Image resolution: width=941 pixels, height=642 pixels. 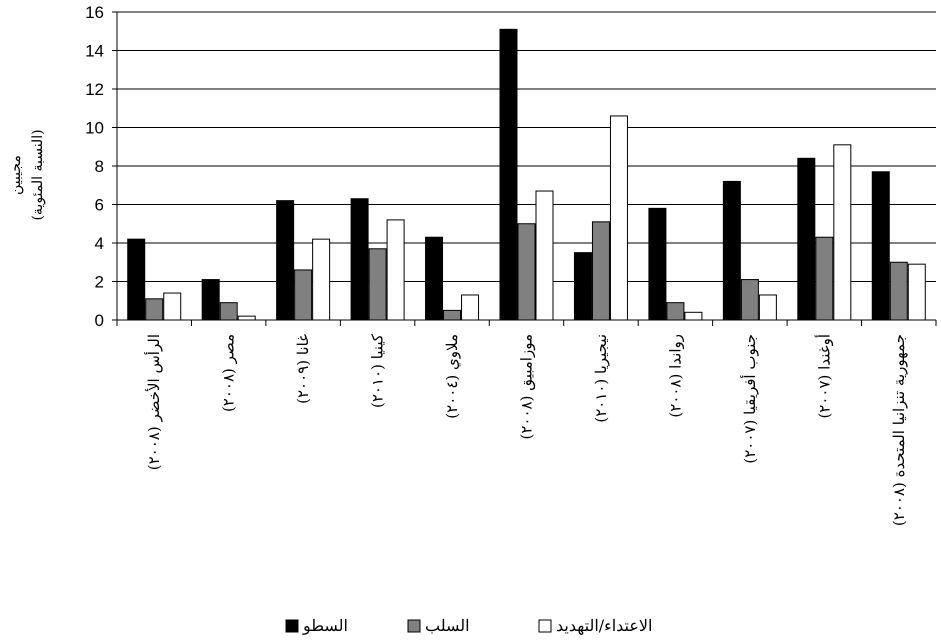 I want to click on legend-item: الاعتداء/التهديد, so click(x=595, y=625).